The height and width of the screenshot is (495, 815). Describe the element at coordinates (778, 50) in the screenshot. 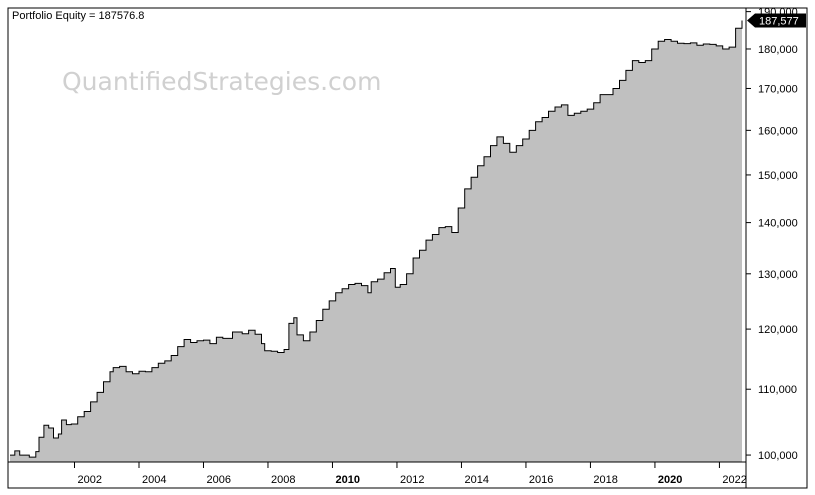

I see `y-tick-label: 180,000` at that location.